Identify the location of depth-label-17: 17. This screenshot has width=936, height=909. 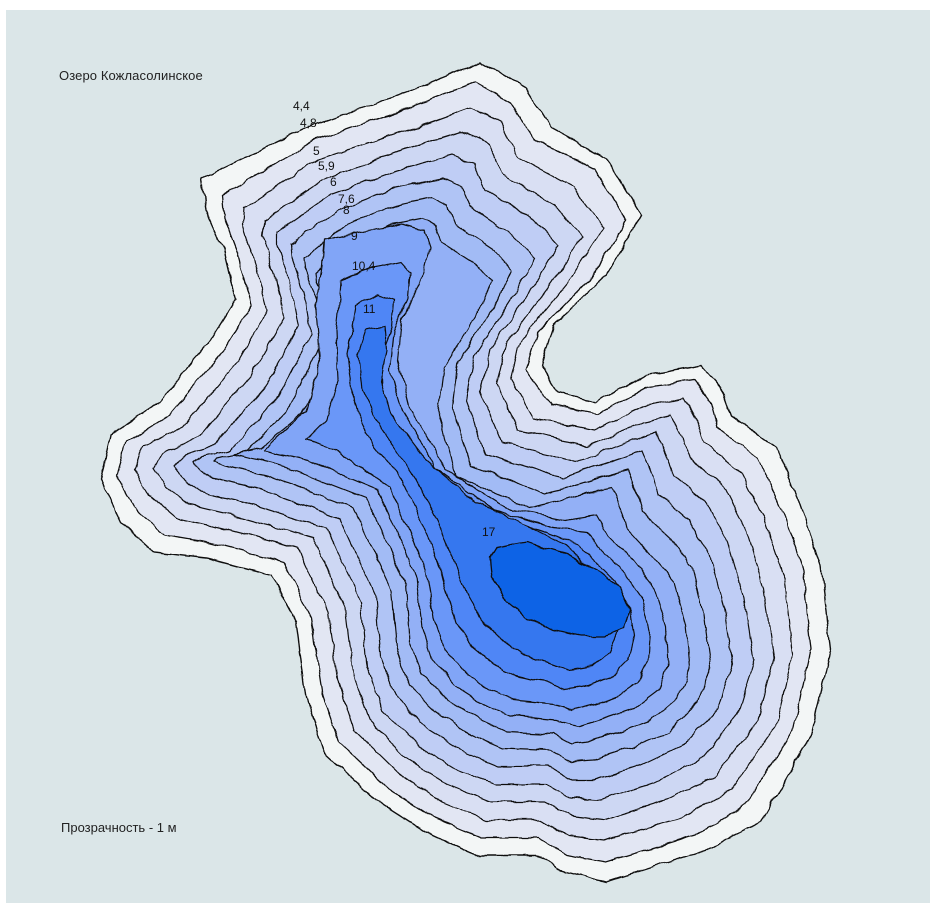
(489, 532).